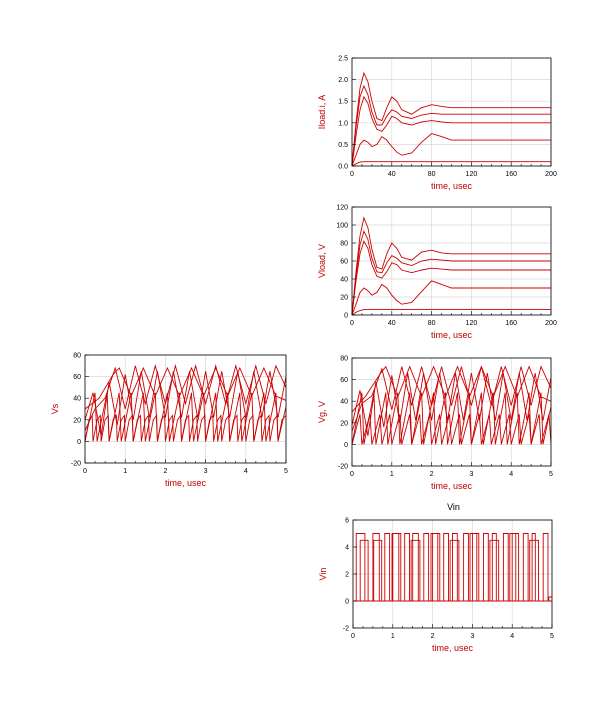  Describe the element at coordinates (322, 112) in the screenshot. I see `y-axis-label: Iload.i, A` at that location.